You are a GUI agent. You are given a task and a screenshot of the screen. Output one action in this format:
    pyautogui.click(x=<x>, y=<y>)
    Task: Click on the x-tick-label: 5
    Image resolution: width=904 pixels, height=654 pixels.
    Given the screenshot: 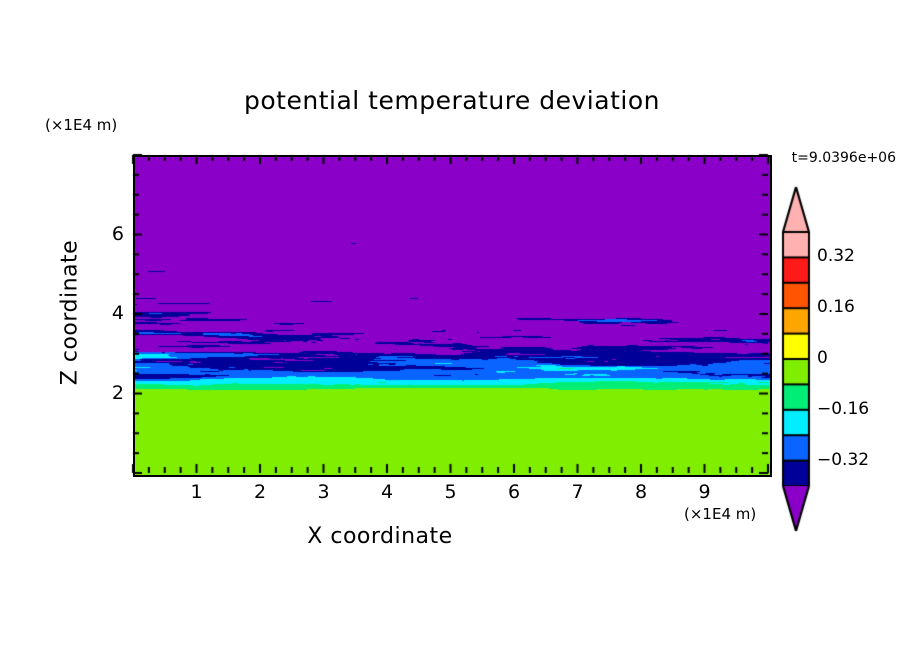 What is the action you would take?
    pyautogui.click(x=450, y=492)
    